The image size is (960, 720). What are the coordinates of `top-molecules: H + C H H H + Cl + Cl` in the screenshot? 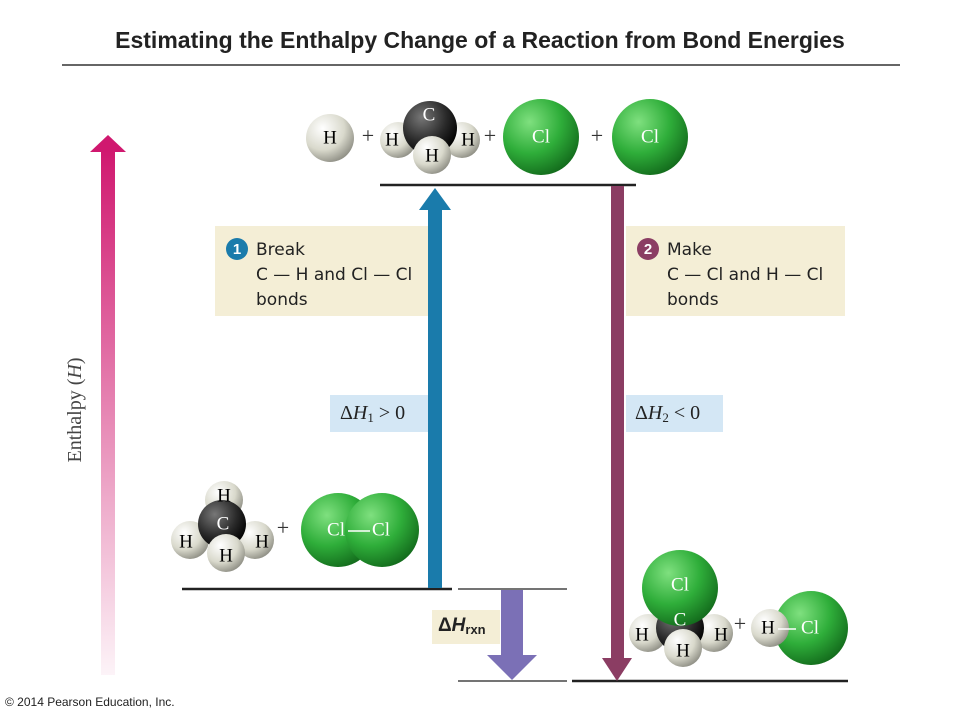 It's located at (497, 137).